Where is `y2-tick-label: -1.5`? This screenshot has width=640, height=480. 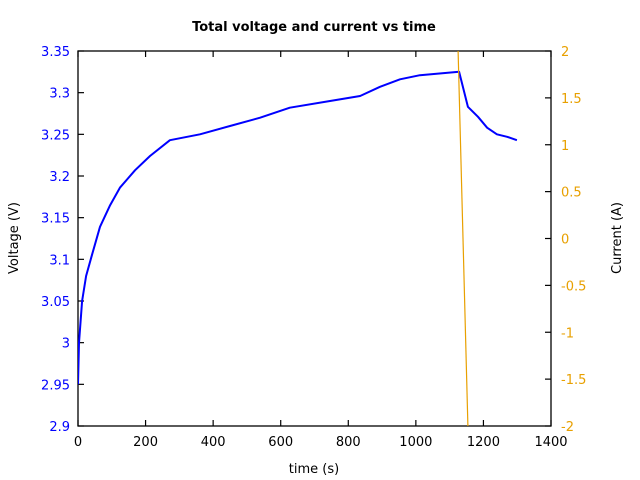
y2-tick-label: -1.5 is located at coordinates (573, 380).